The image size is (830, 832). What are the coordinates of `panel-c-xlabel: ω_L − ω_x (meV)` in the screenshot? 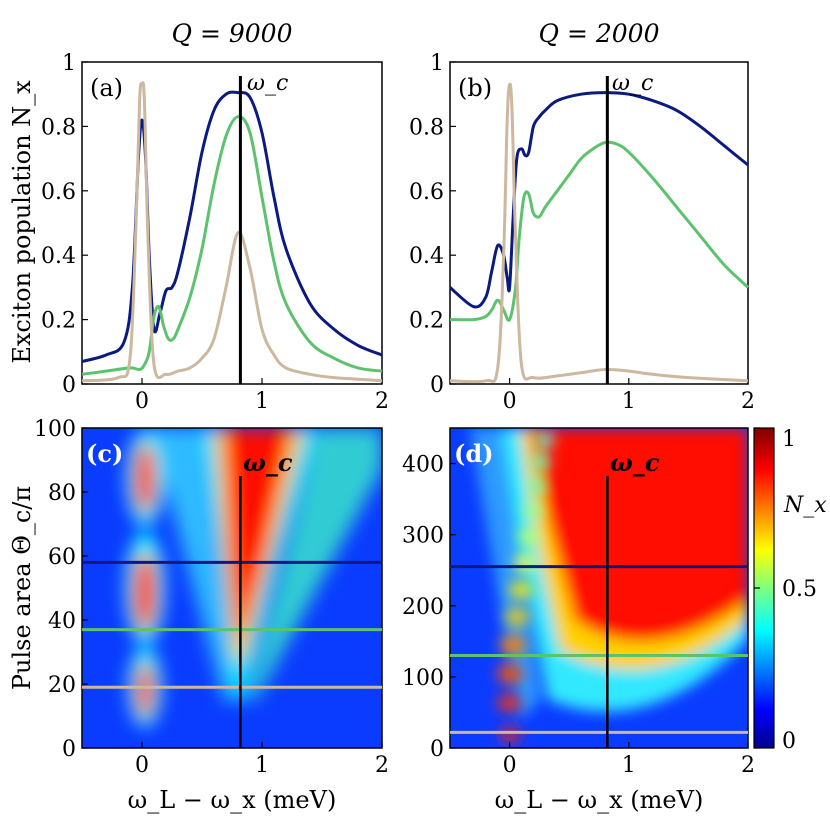 It's located at (232, 800).